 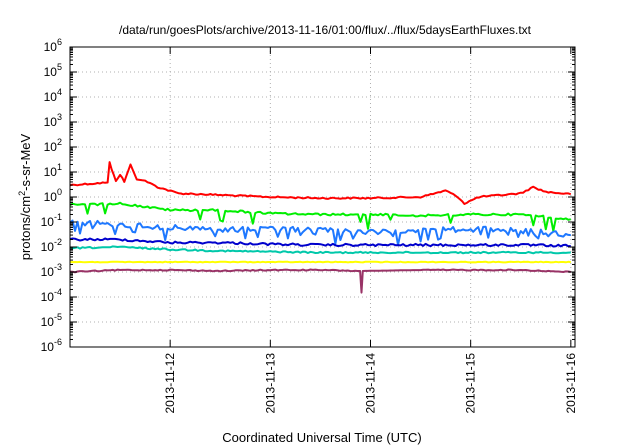 I want to click on y-tick-label-exp: -3, so click(x=58, y=267).